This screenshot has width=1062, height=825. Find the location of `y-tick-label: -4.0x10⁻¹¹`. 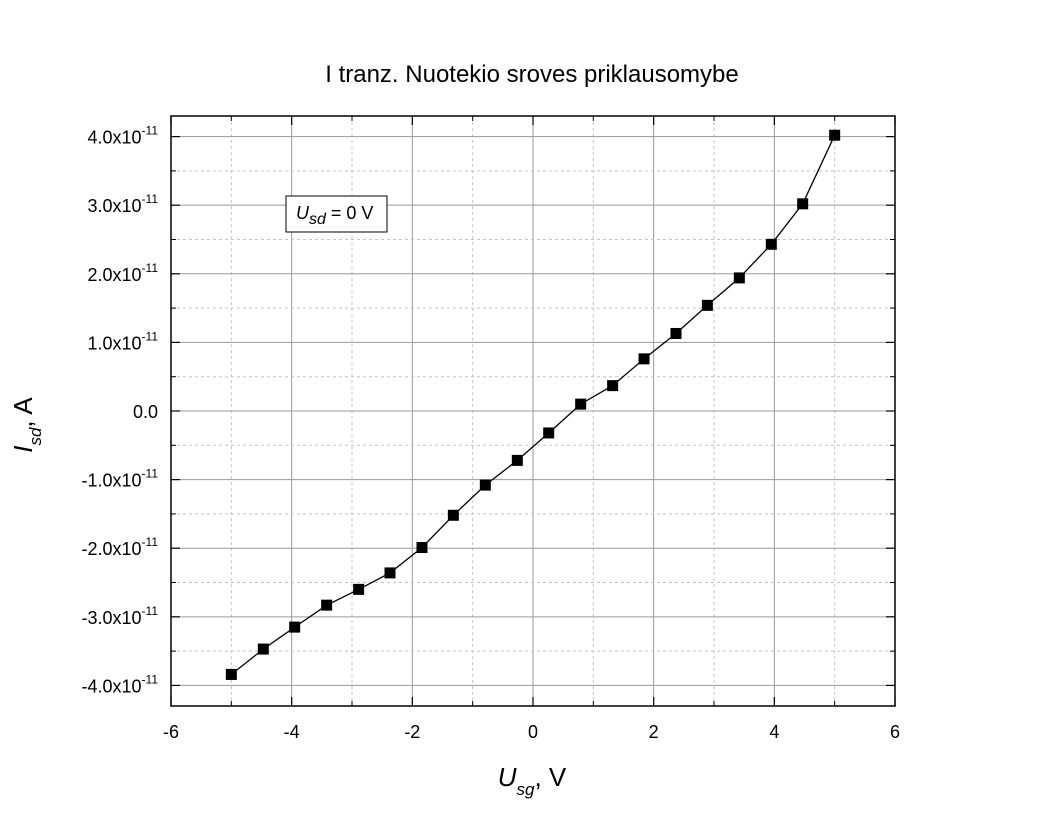

y-tick-label: -4.0x10⁻¹¹ is located at coordinates (120, 684).